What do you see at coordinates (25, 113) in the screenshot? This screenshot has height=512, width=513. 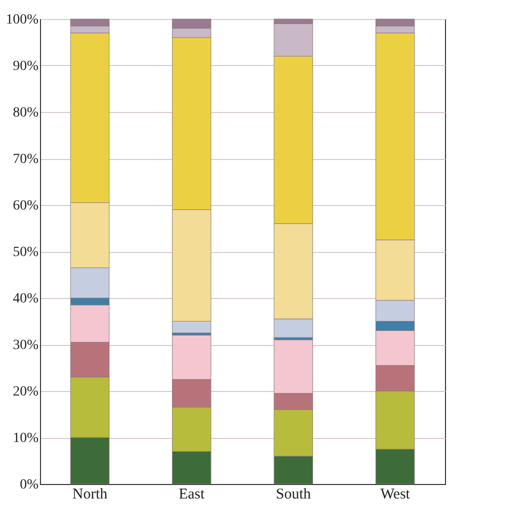 I see `y-tick-label: 80%` at bounding box center [25, 113].